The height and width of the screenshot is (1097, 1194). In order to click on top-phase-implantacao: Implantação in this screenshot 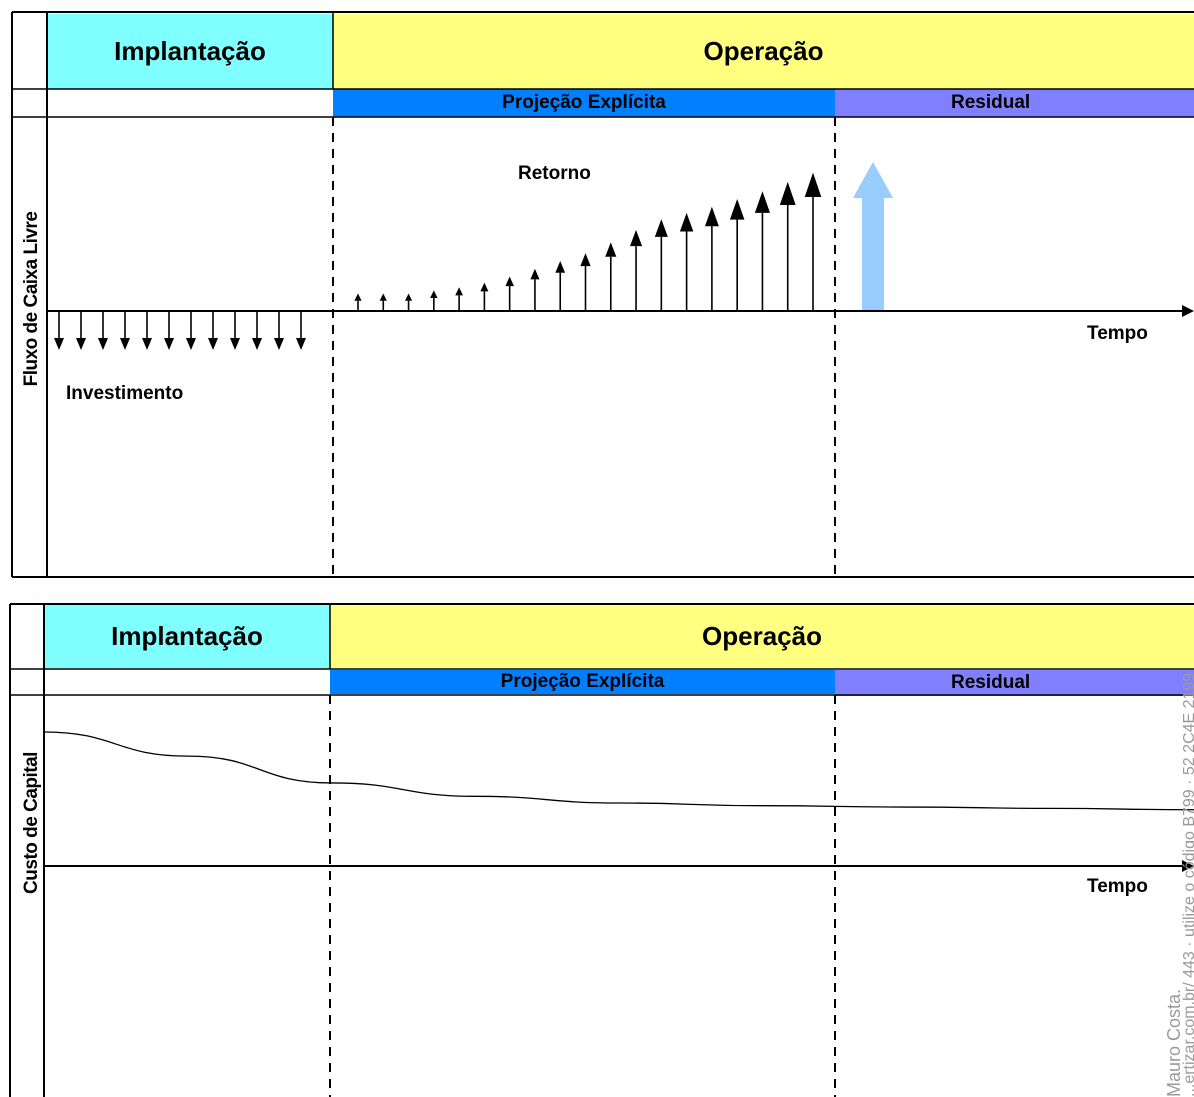, I will do `click(190, 51)`.